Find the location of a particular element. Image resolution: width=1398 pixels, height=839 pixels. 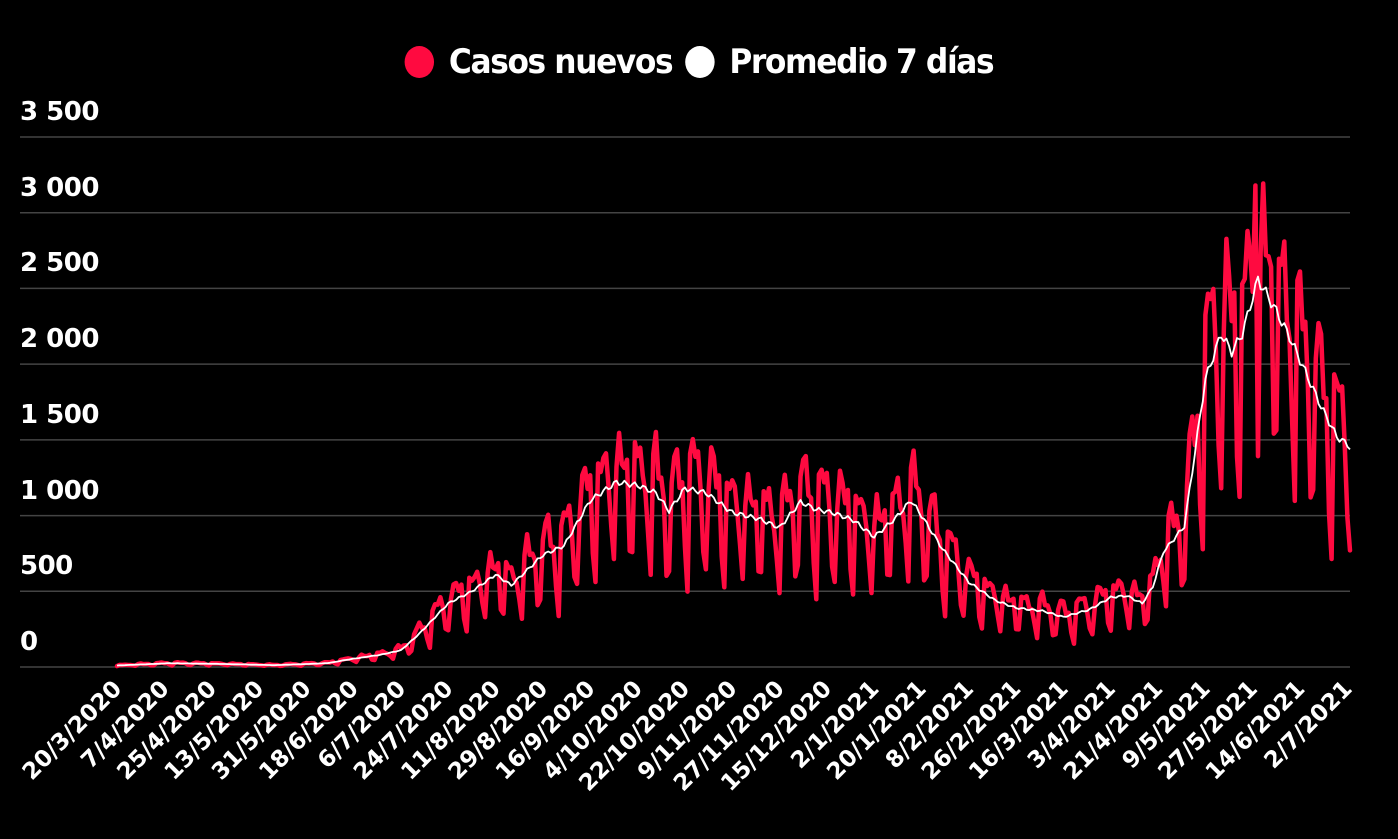

legend-item-casos-nuevos: Casos nuevos is located at coordinates (539, 62).